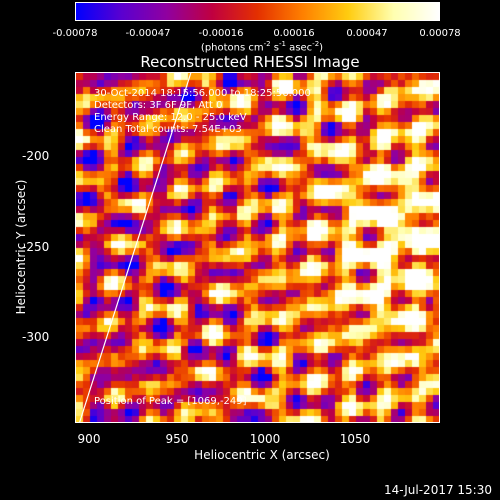 This screenshot has width=500, height=500. What do you see at coordinates (202, 93) in the screenshot?
I see `annotation-time-range: 30-Oct-2014 18:15:56.000 to 18:25:56.000` at bounding box center [202, 93].